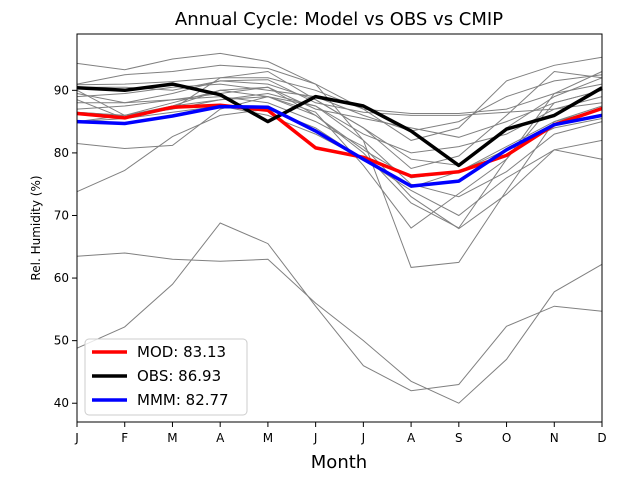  Describe the element at coordinates (459, 438) in the screenshot. I see `x-tick-label: S` at that location.